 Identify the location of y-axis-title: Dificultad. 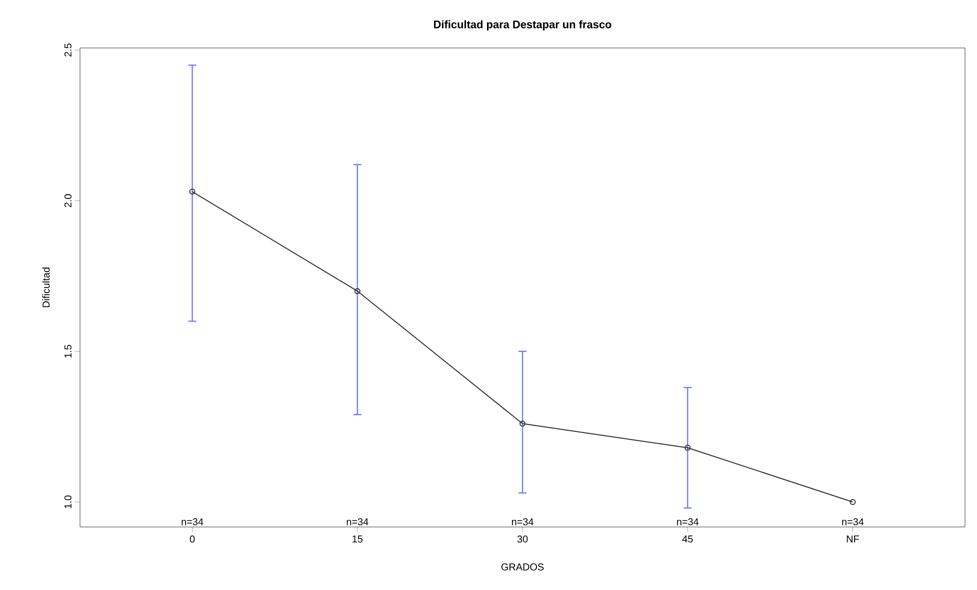
(46, 288).